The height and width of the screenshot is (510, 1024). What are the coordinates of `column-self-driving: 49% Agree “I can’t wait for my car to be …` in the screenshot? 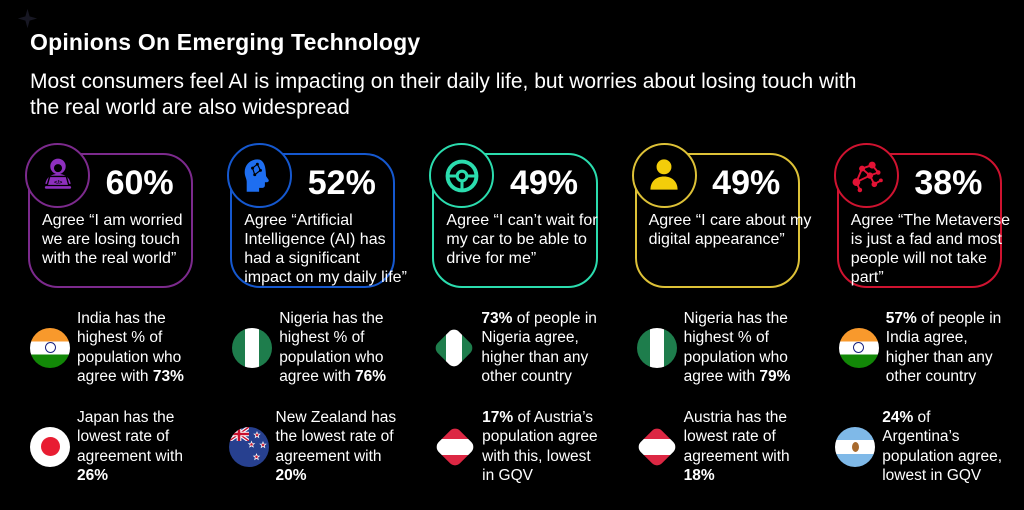 It's located at (513, 215).